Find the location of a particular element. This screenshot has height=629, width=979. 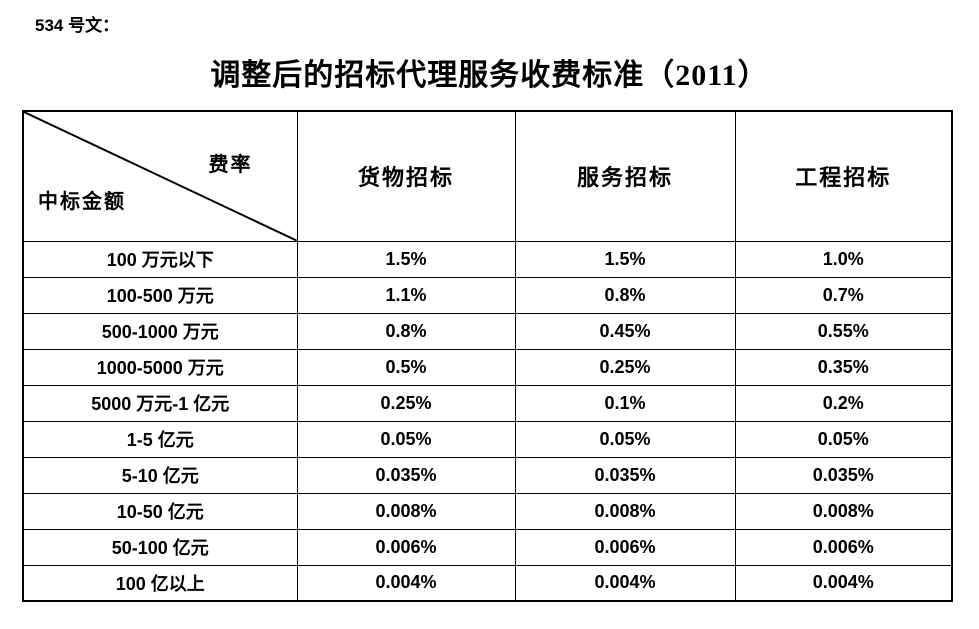

table-row: 10-50 亿元 0.008% 0.008% 0.008% is located at coordinates (487, 511).